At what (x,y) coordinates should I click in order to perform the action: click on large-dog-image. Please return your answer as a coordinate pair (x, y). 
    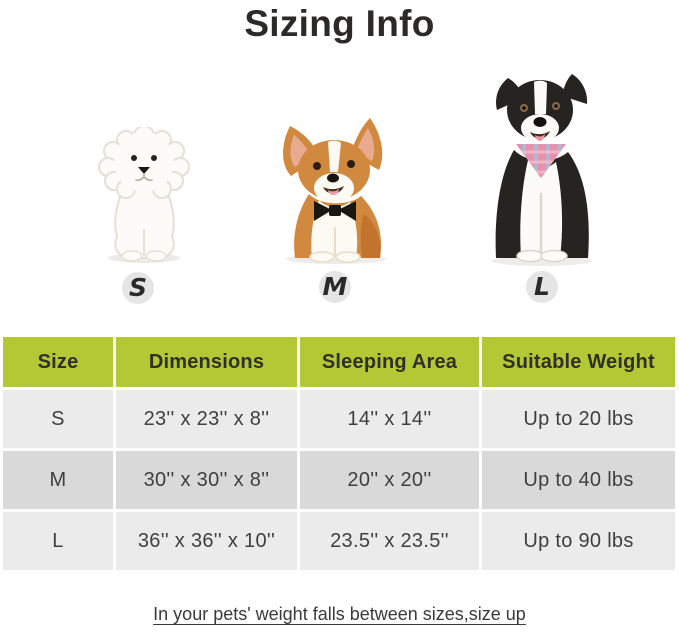
    Looking at the image, I should click on (542, 166).